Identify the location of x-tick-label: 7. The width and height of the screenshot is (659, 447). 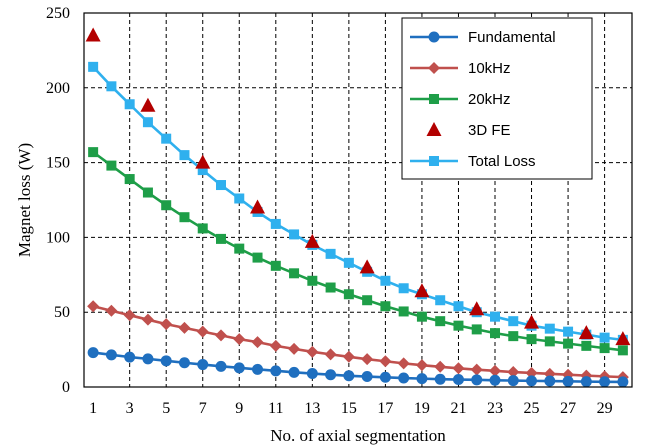
(203, 408).